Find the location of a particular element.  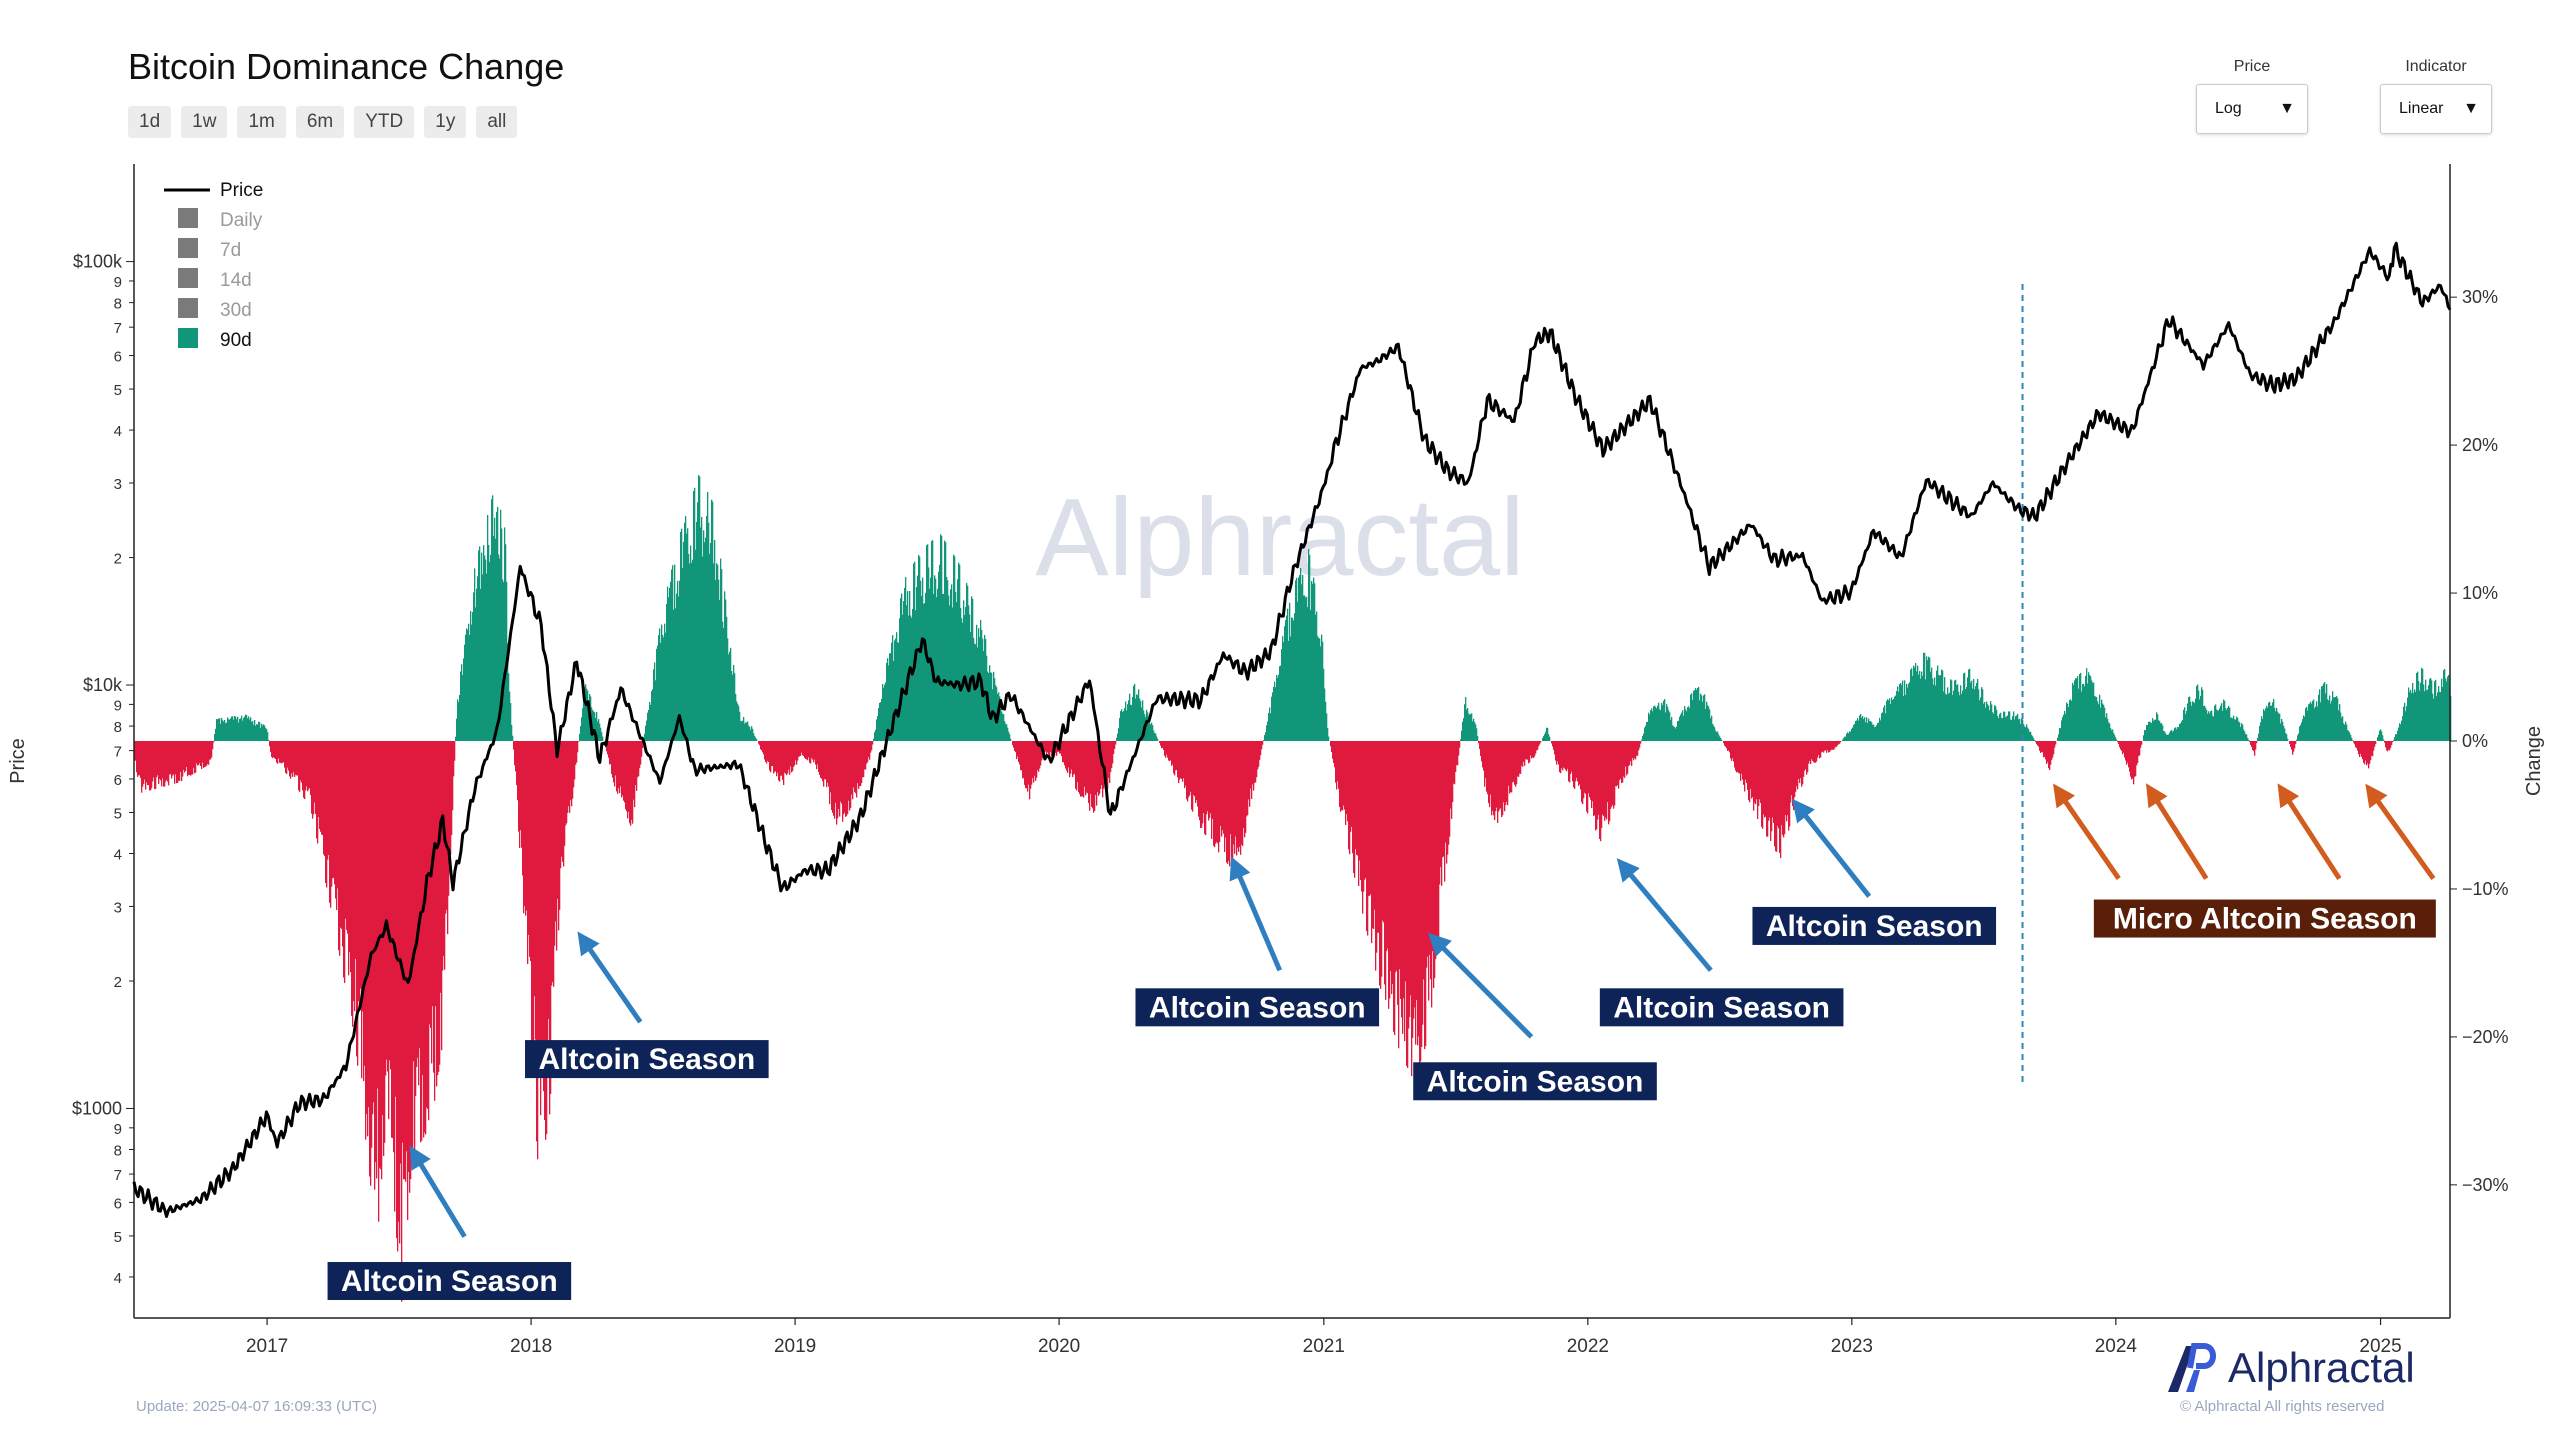

legend-item-14d: 14d is located at coordinates (215, 279).